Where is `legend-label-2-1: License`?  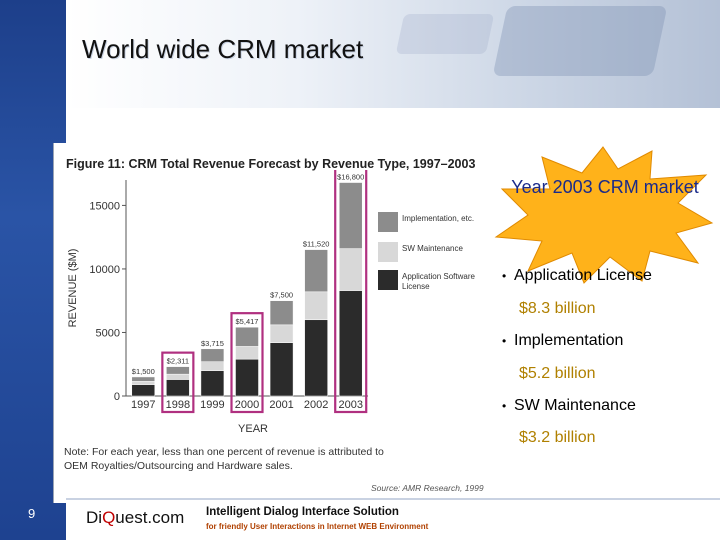
legend-label-2-1: License is located at coordinates (416, 286).